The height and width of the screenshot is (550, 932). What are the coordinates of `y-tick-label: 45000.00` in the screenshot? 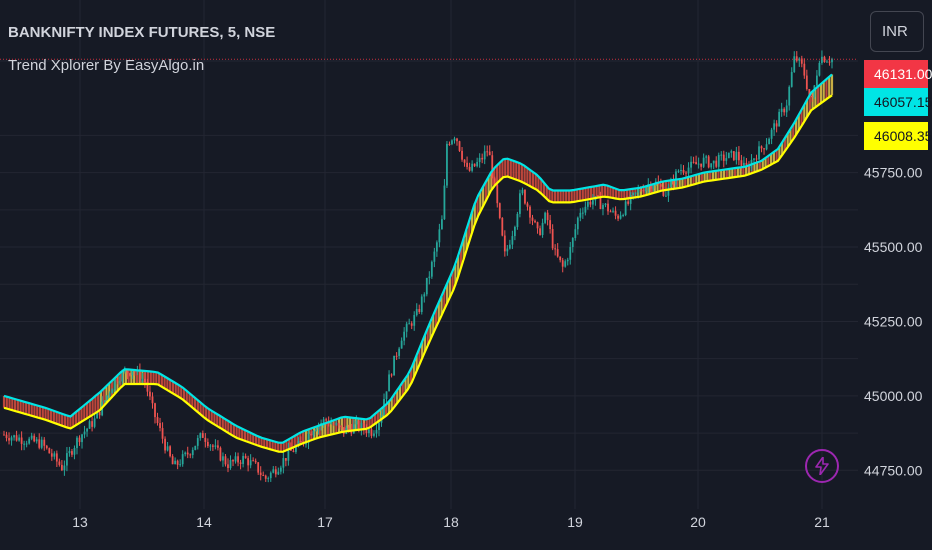 It's located at (893, 396).